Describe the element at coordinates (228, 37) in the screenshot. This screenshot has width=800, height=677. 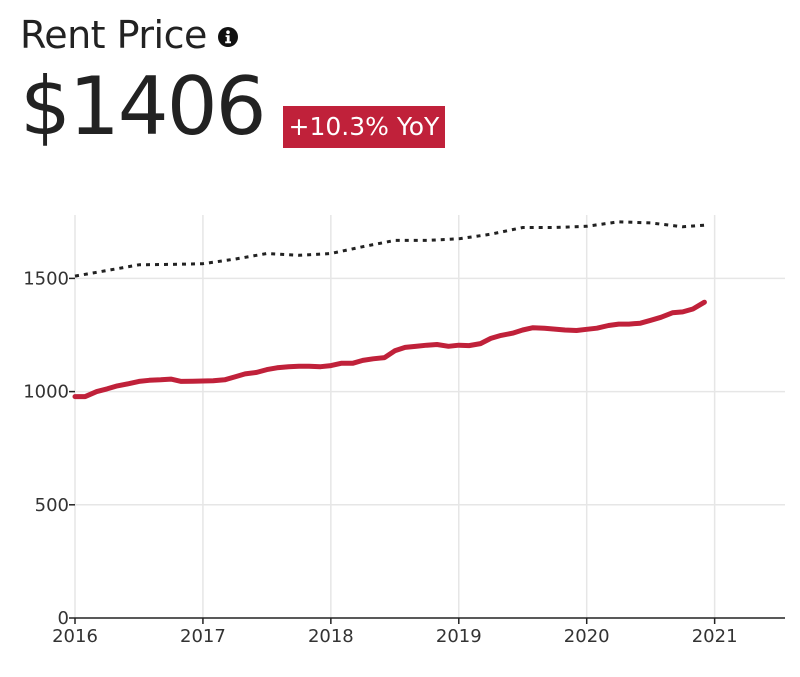
I see `info-circle-icon` at that location.